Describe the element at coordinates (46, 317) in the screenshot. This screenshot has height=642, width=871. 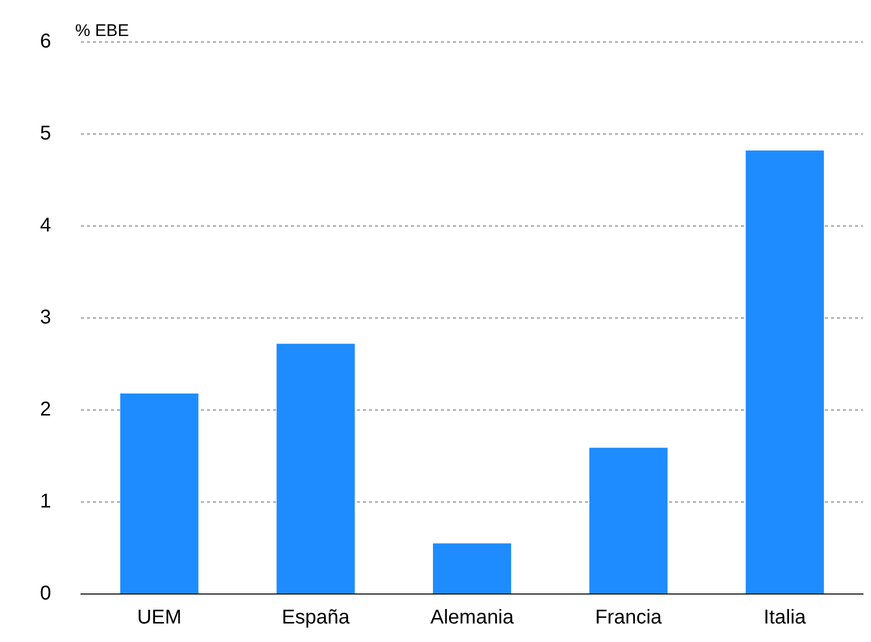
I see `y-tick-label: 3` at that location.